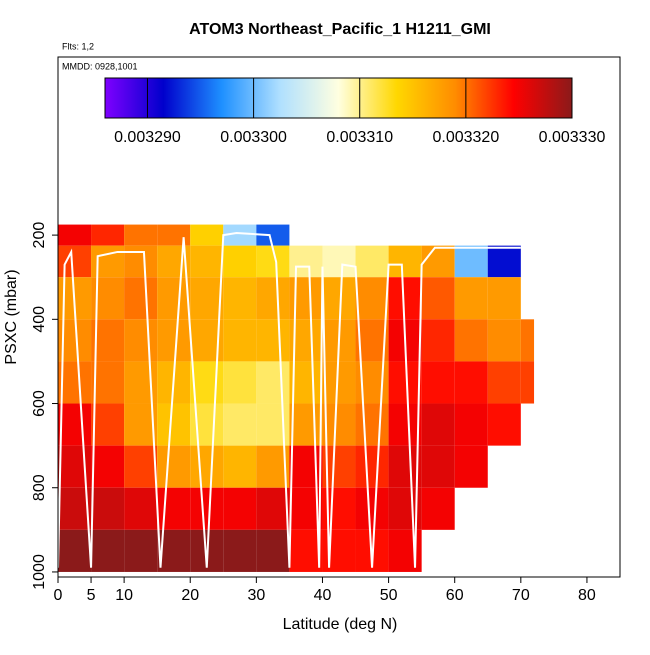  Describe the element at coordinates (256, 595) in the screenshot. I see `x-tick-label: 30` at that location.